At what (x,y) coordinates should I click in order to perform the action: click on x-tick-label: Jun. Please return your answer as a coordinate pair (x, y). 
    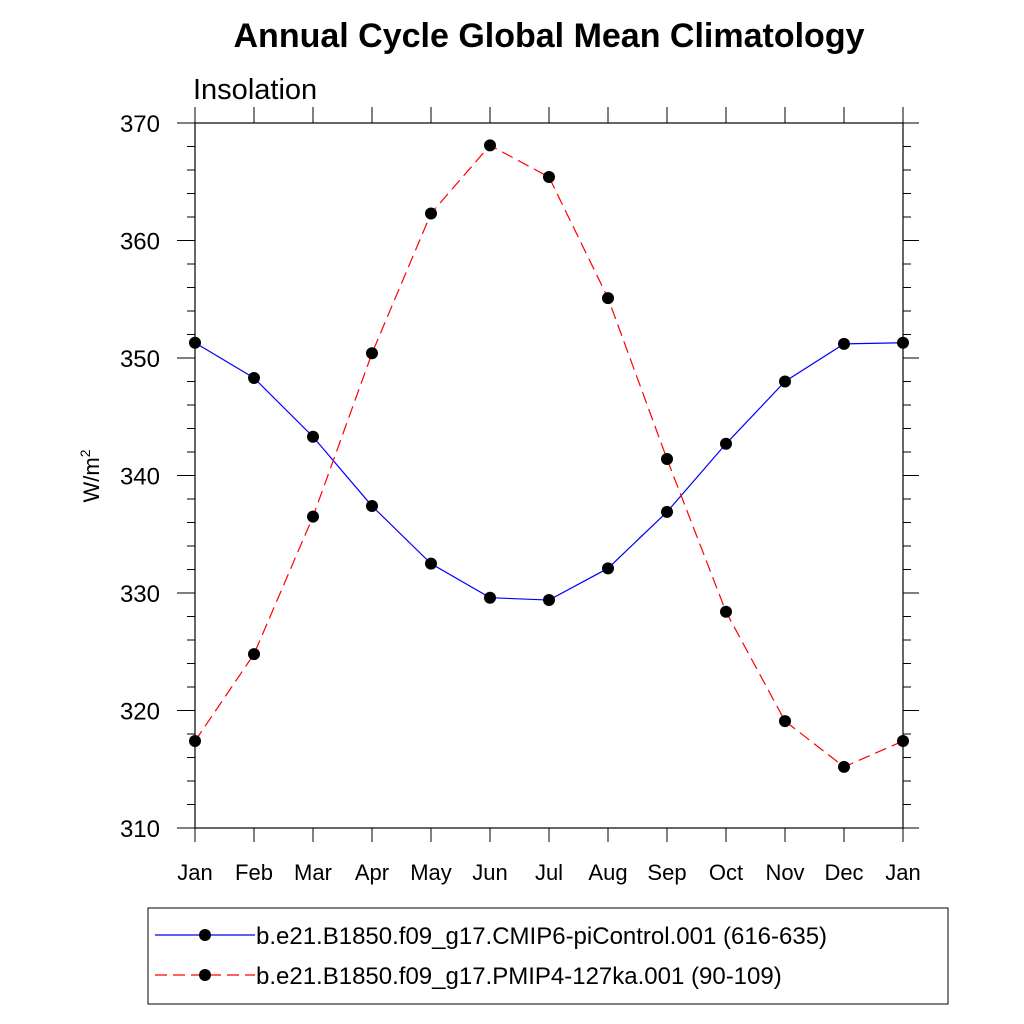
    Looking at the image, I should click on (489, 872).